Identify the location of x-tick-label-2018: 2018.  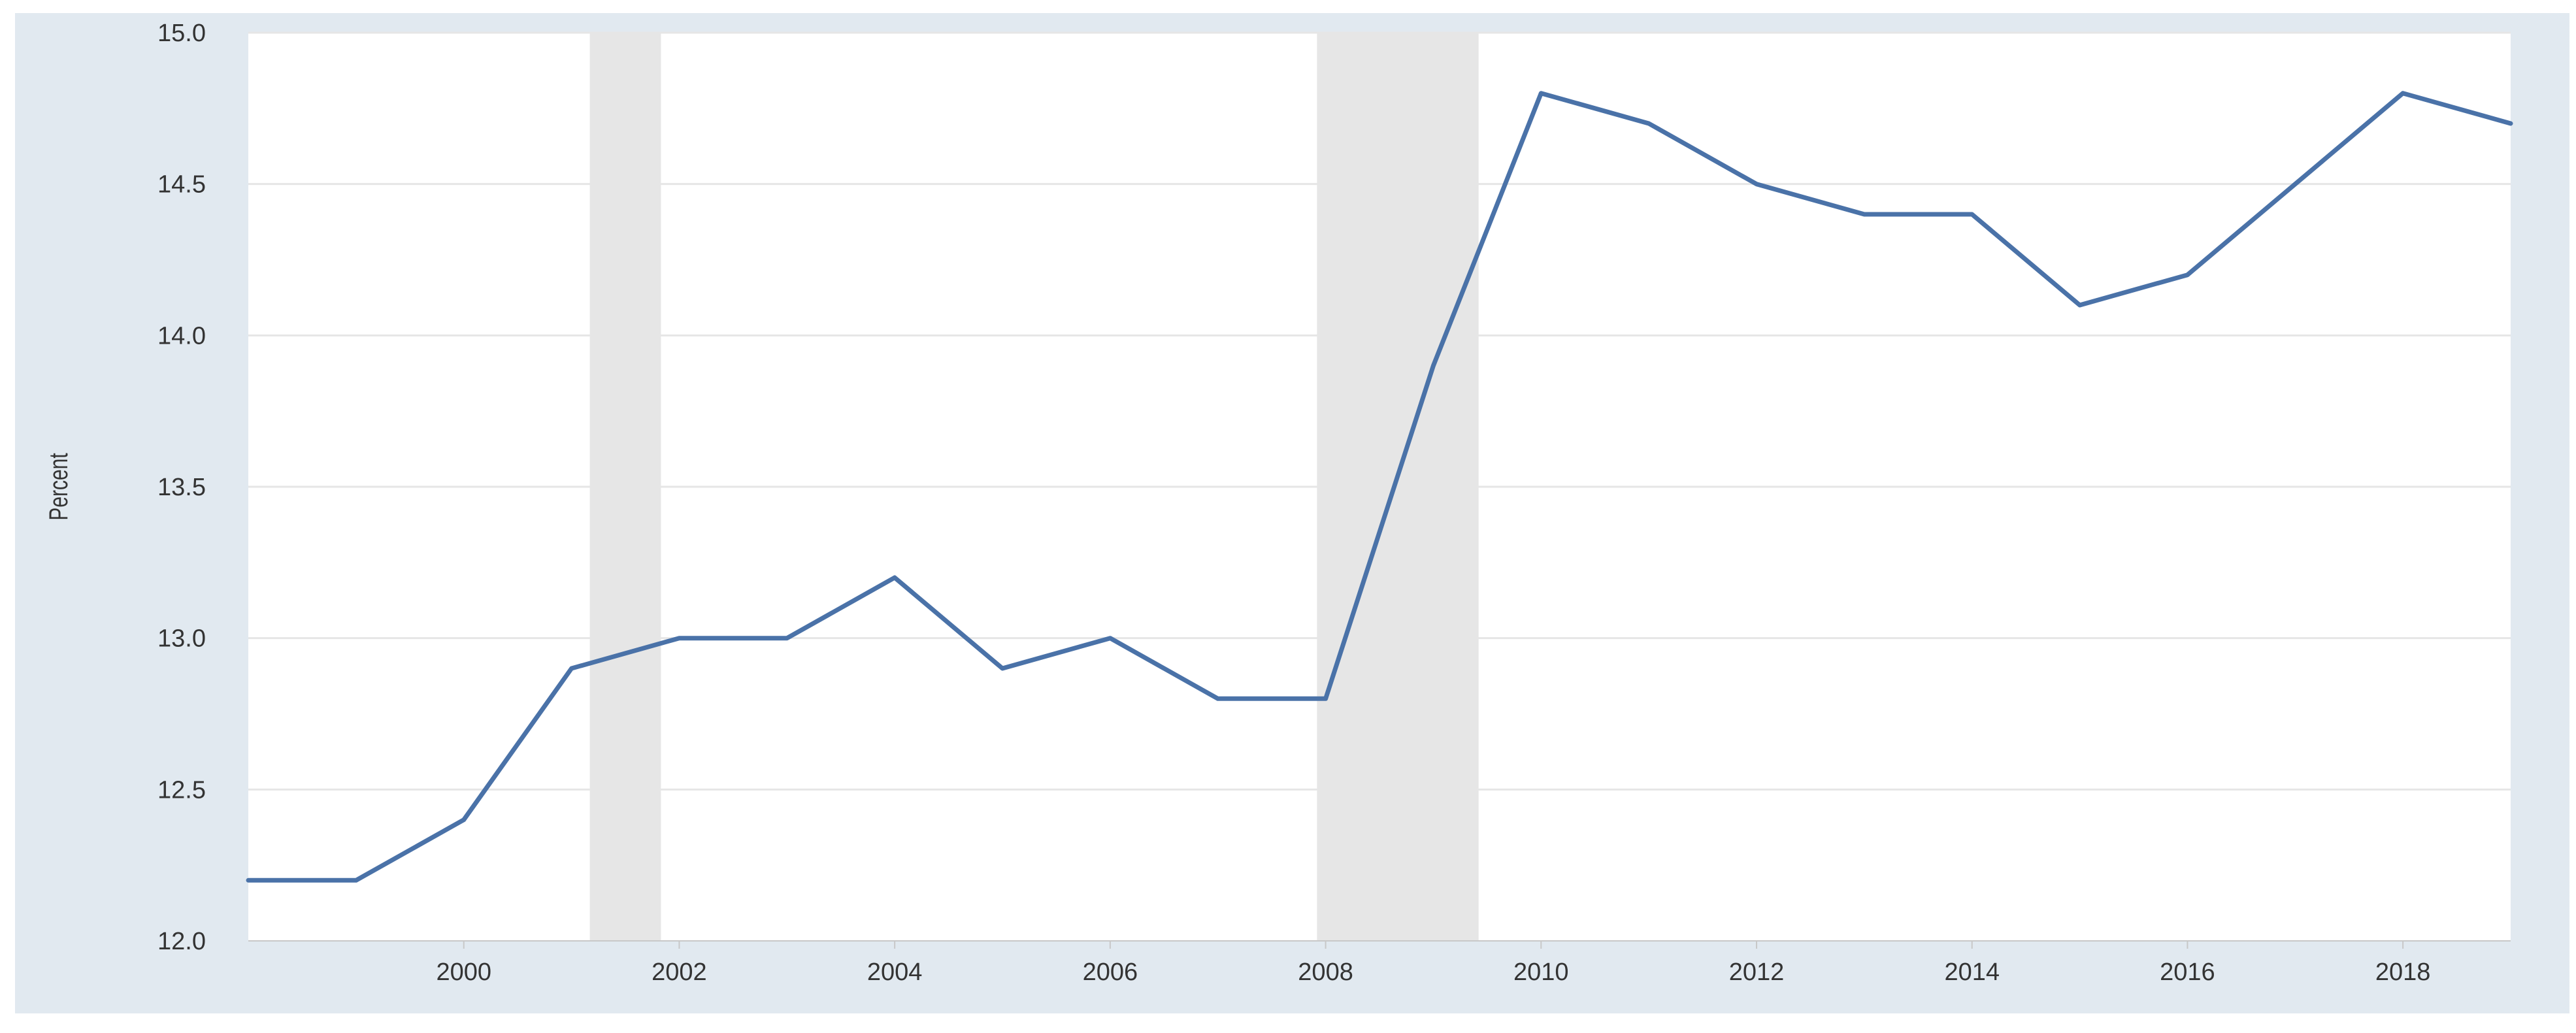
(2403, 973).